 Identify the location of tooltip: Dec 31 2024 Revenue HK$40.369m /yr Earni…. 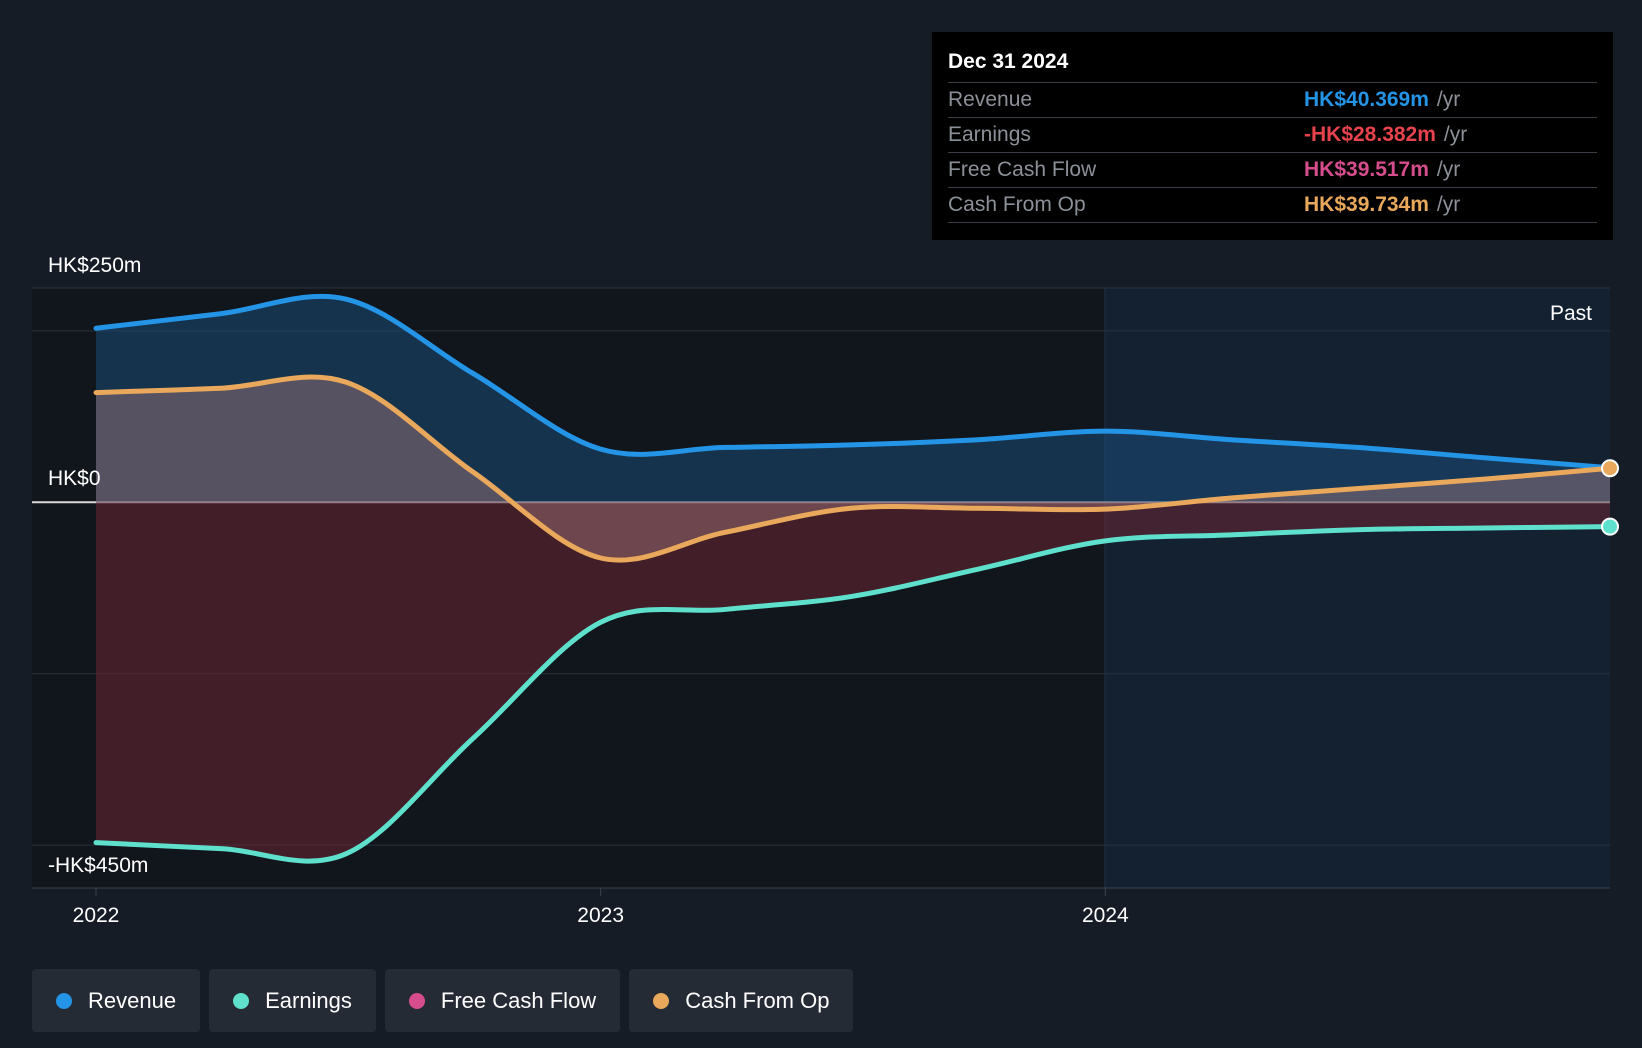
(1272, 136).